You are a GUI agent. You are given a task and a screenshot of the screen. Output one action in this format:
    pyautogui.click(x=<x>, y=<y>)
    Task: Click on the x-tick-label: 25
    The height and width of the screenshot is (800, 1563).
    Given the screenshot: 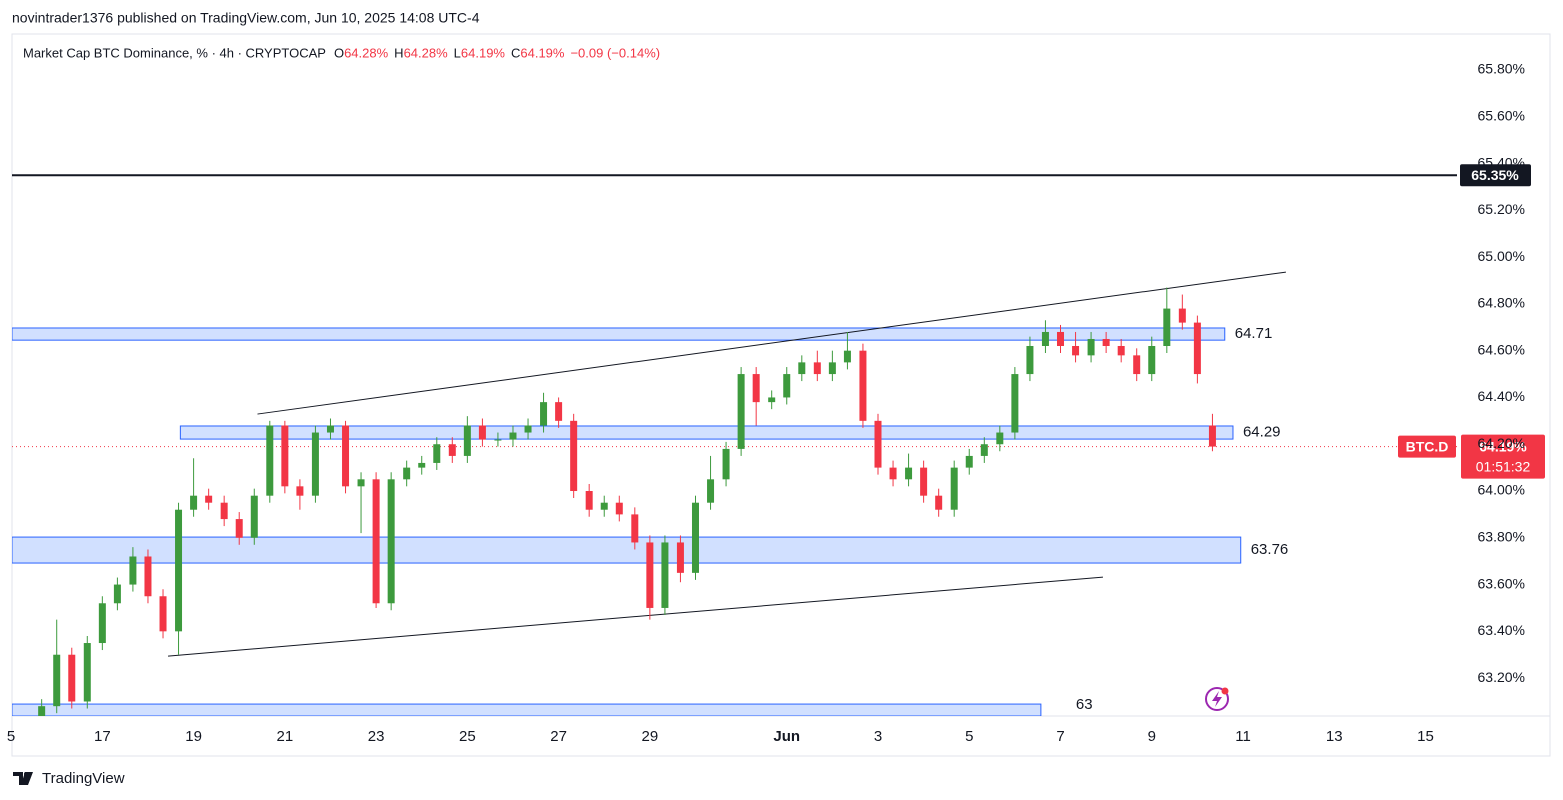 What is the action you would take?
    pyautogui.click(x=467, y=736)
    